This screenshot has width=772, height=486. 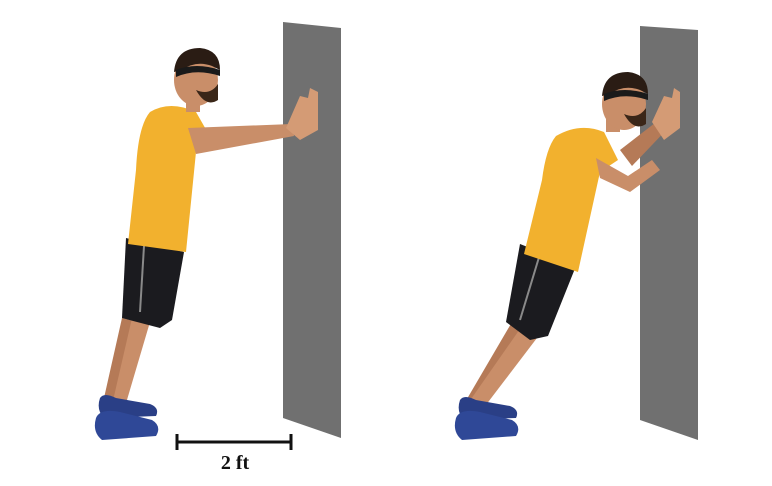 What do you see at coordinates (197, 60) in the screenshot?
I see `left-figure-hair` at bounding box center [197, 60].